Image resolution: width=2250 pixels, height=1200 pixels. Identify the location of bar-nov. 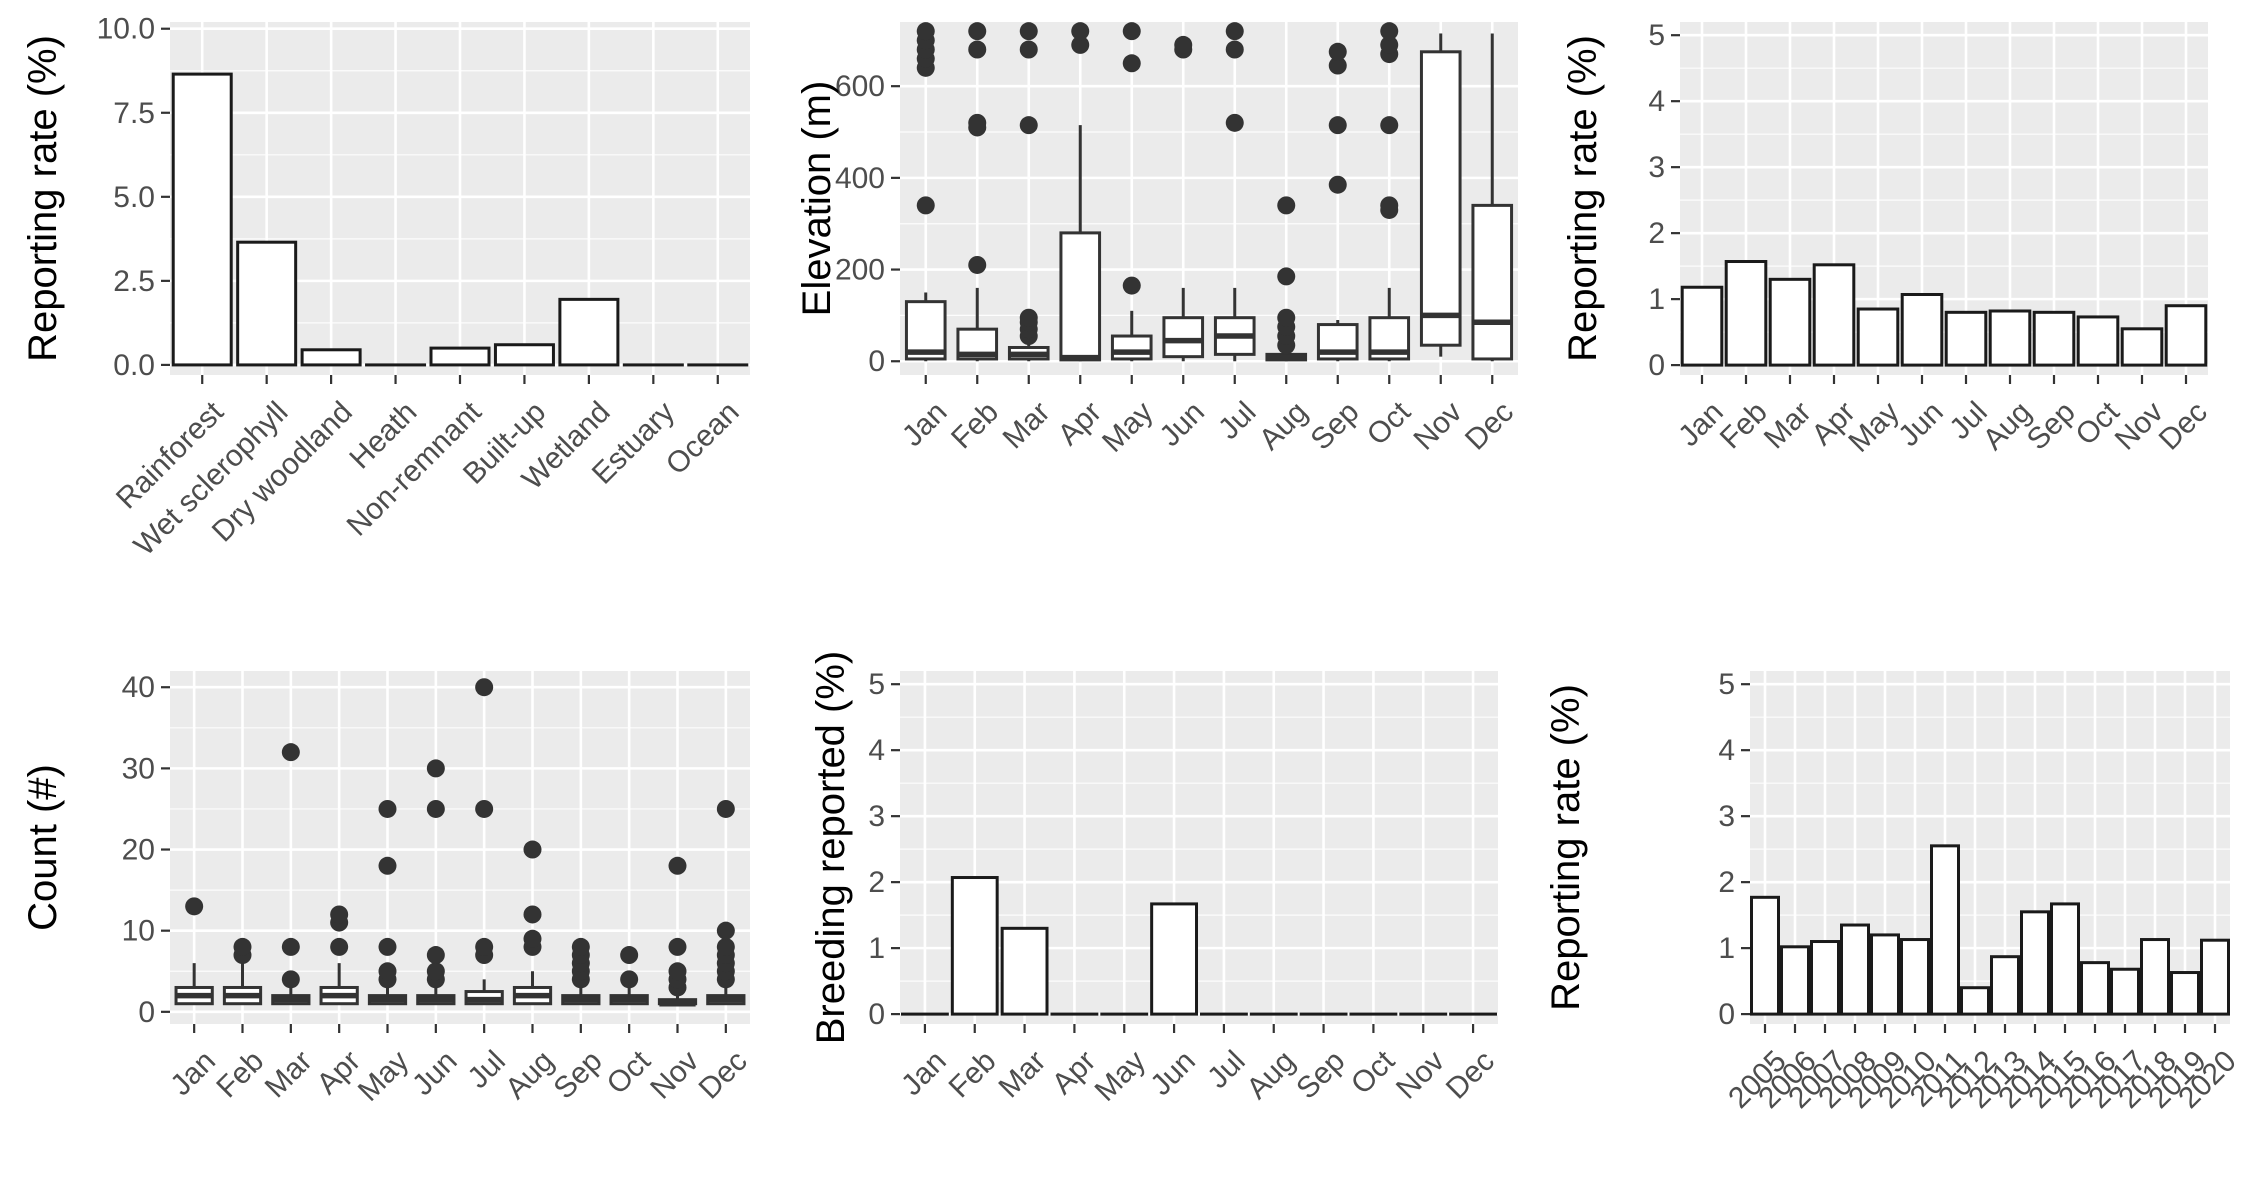
(2142, 347).